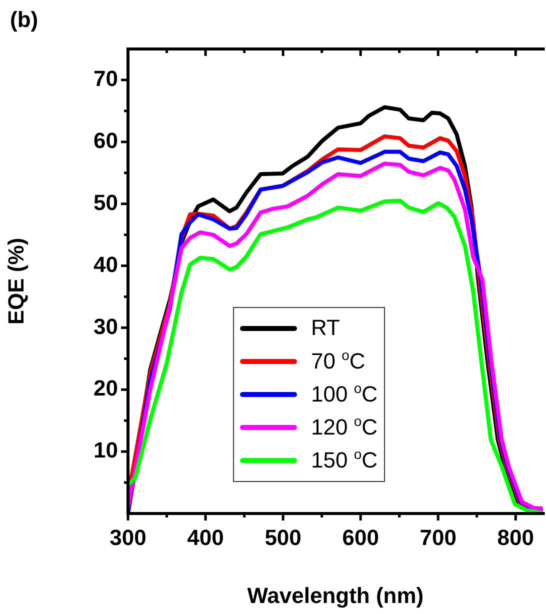 This screenshot has width=546, height=614. I want to click on legend-label: 70 $^{o}$C, so click(338, 361).